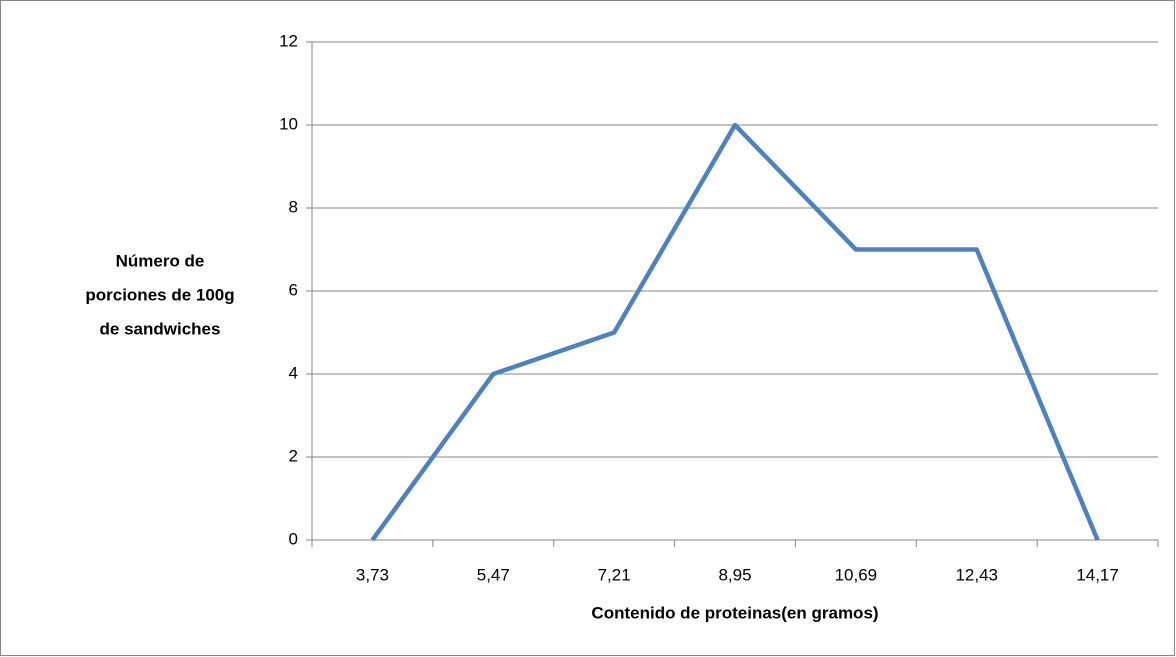 The image size is (1176, 657). I want to click on y-tick-label: 4, so click(293, 372).